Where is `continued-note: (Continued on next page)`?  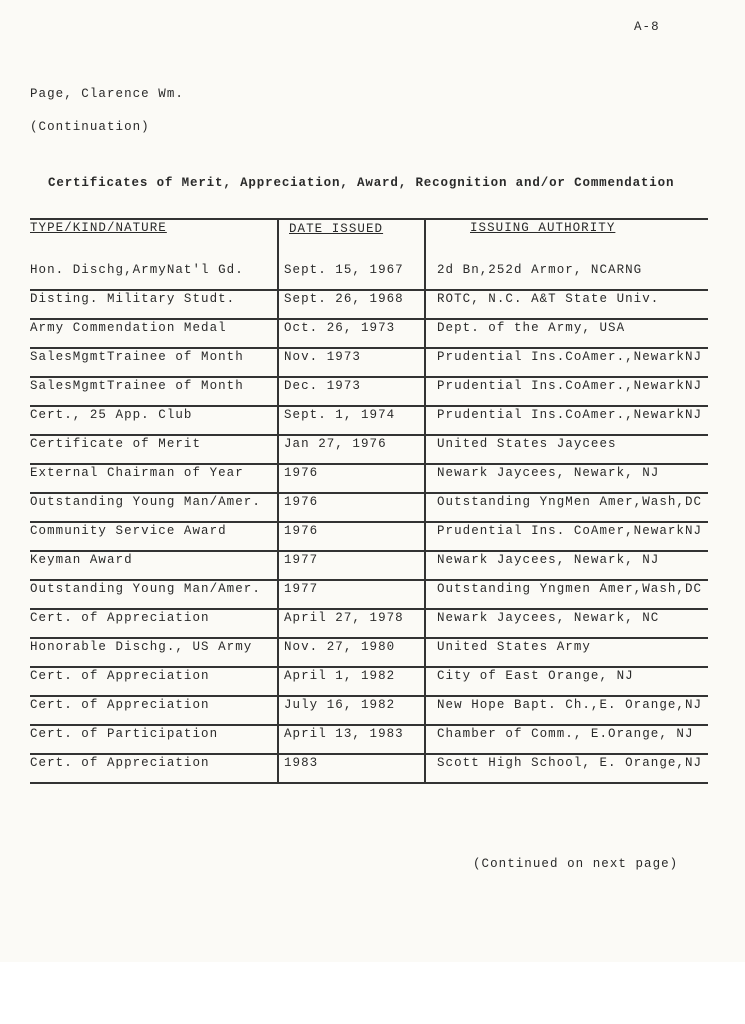
continued-note: (Continued on next page) is located at coordinates (576, 864).